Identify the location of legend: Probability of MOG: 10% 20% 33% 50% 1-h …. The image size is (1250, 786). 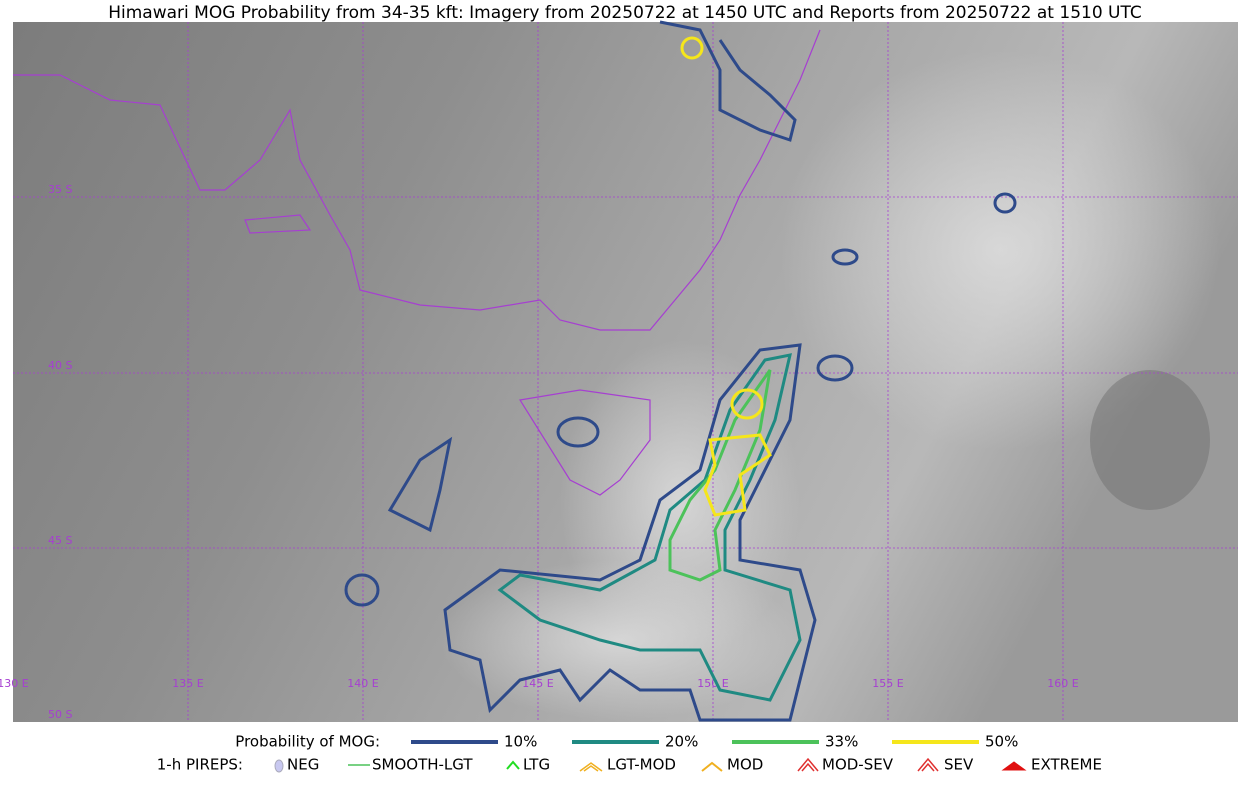
(629, 753).